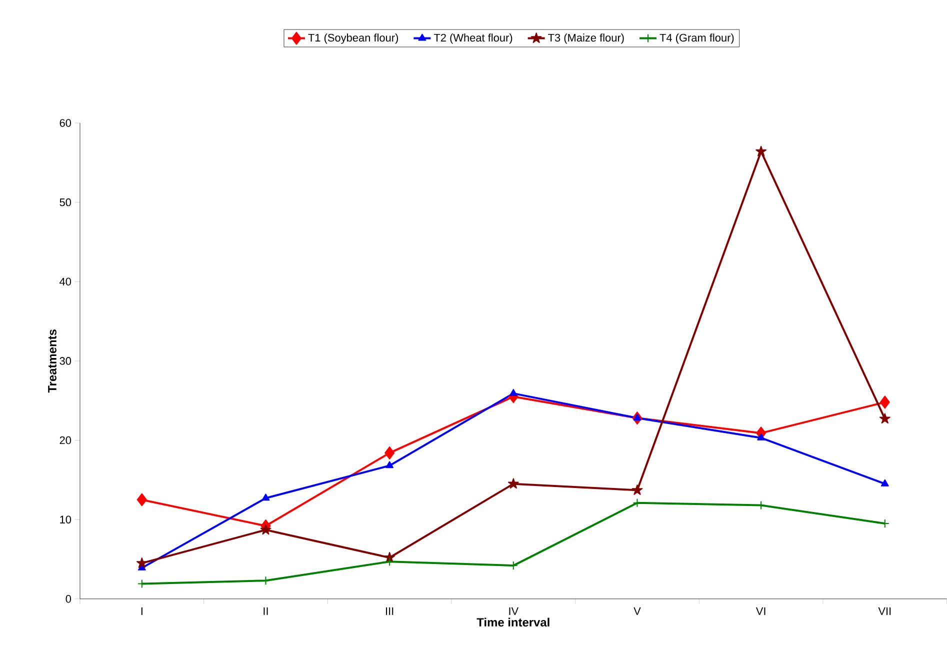  I want to click on y-tick-label: 0, so click(69, 599).